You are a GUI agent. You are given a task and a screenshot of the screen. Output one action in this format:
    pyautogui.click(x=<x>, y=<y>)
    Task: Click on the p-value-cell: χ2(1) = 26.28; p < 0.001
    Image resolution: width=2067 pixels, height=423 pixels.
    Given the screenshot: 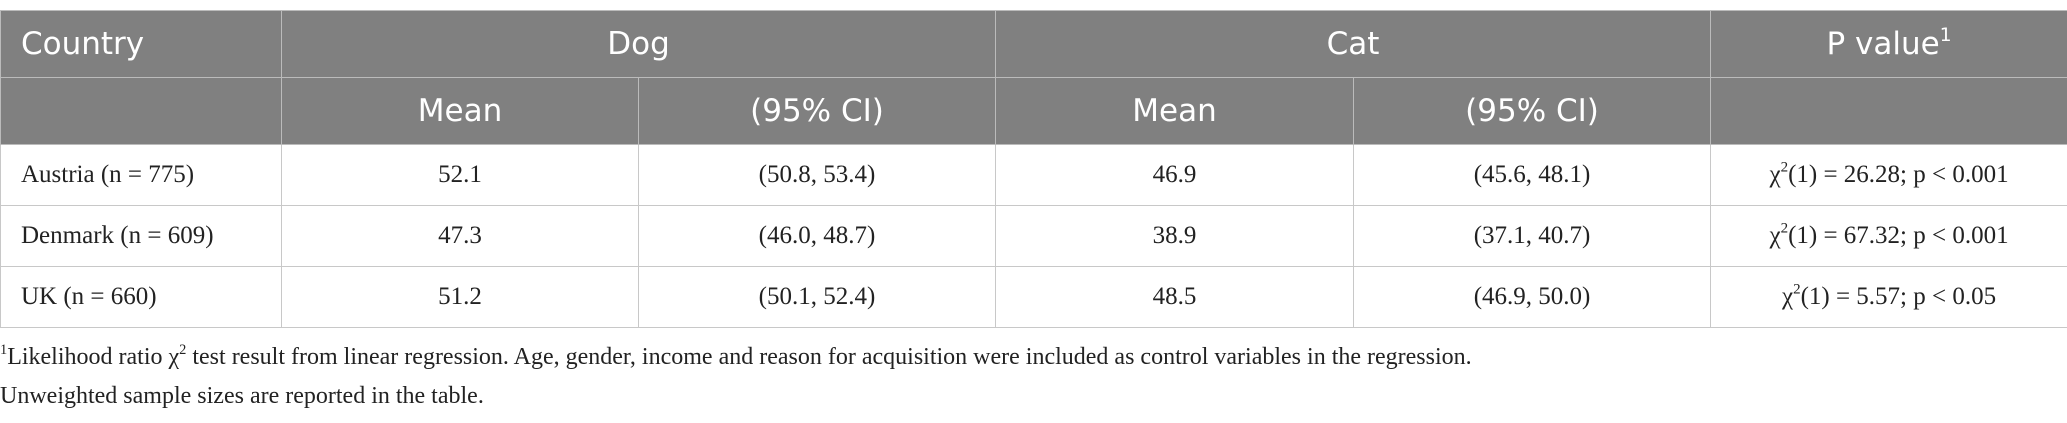 What is the action you would take?
    pyautogui.click(x=1888, y=175)
    